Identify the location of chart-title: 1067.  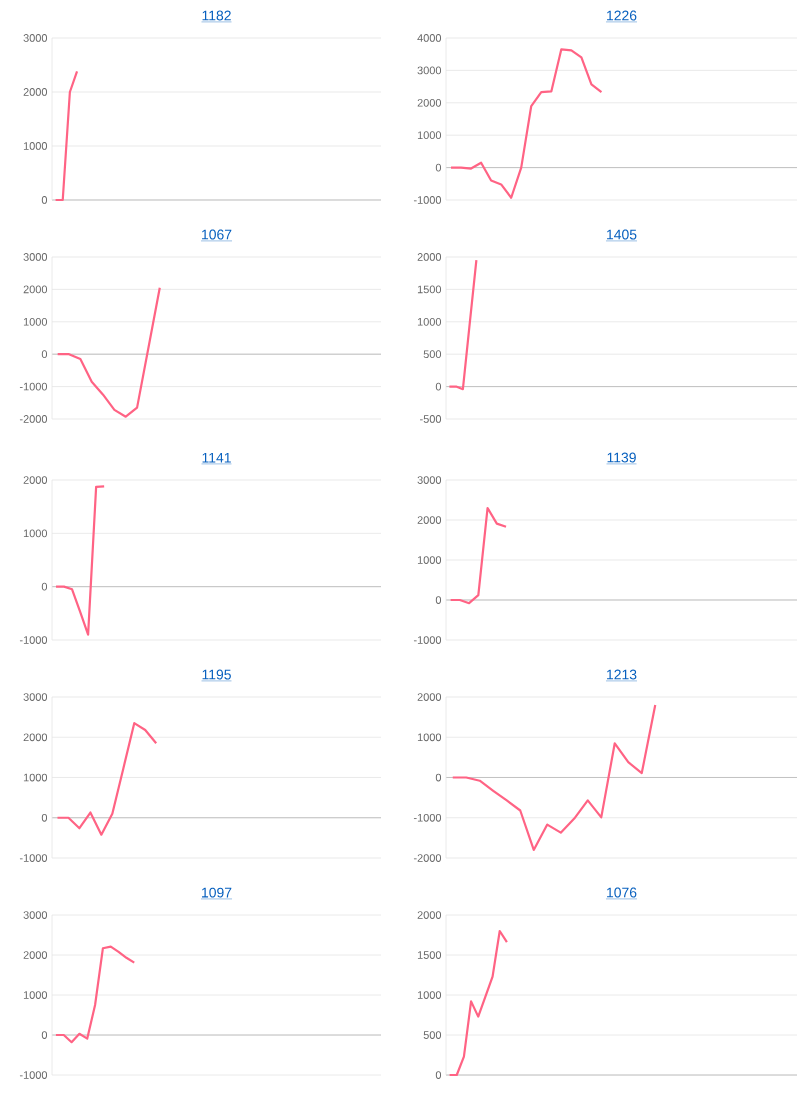
(217, 234).